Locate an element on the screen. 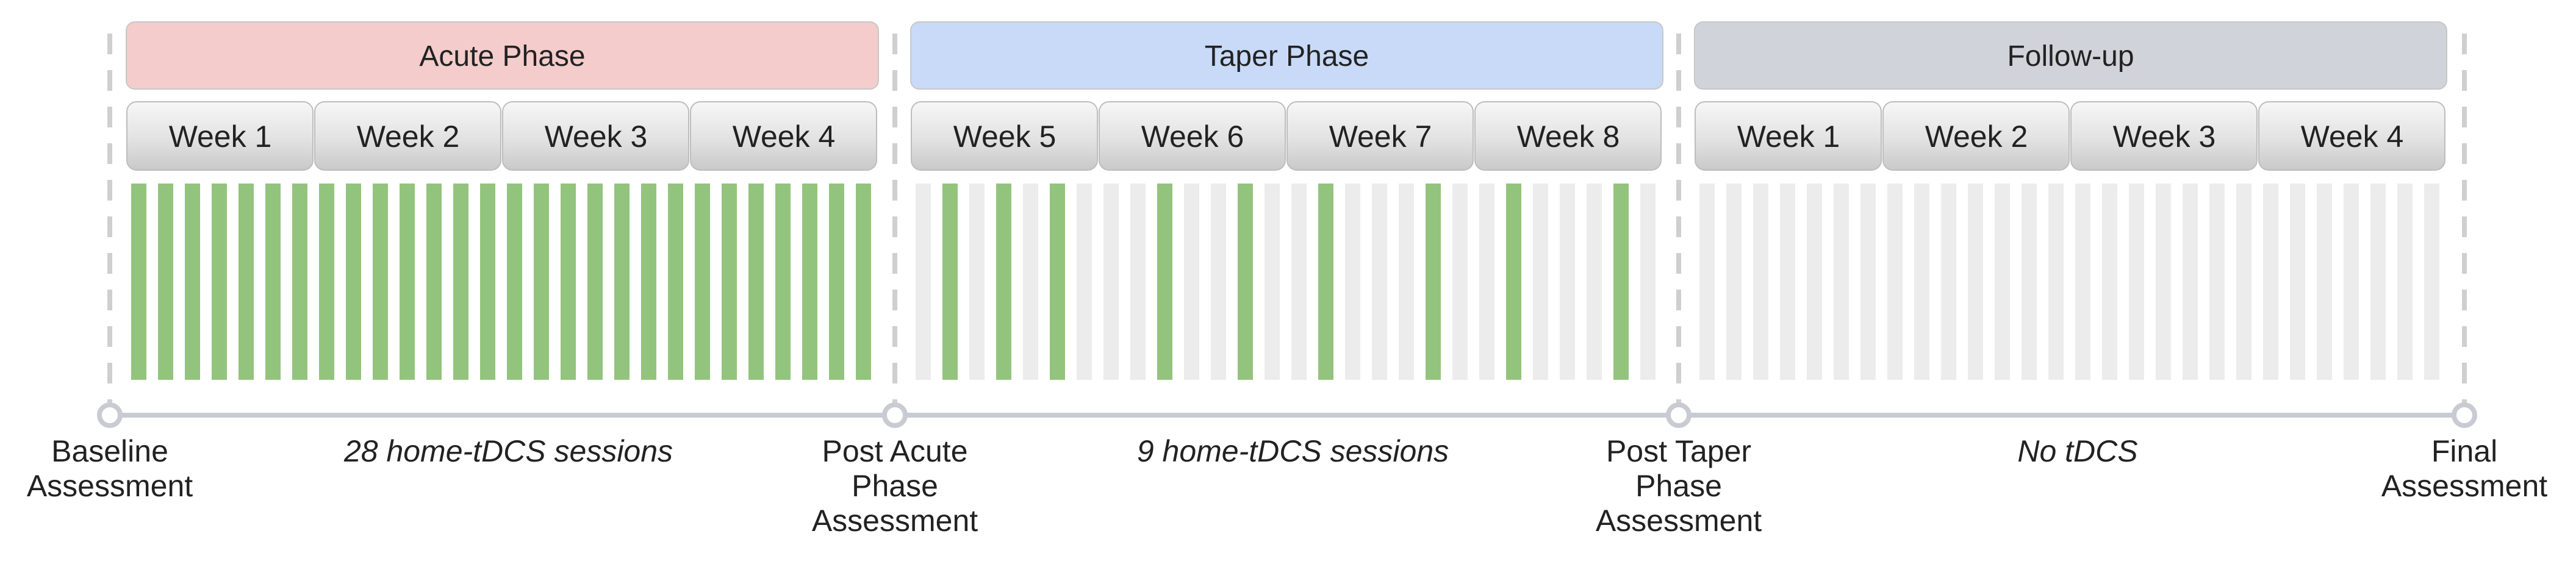 The image size is (2576, 567). assessment-label: Final Assessment is located at coordinates (2464, 468).